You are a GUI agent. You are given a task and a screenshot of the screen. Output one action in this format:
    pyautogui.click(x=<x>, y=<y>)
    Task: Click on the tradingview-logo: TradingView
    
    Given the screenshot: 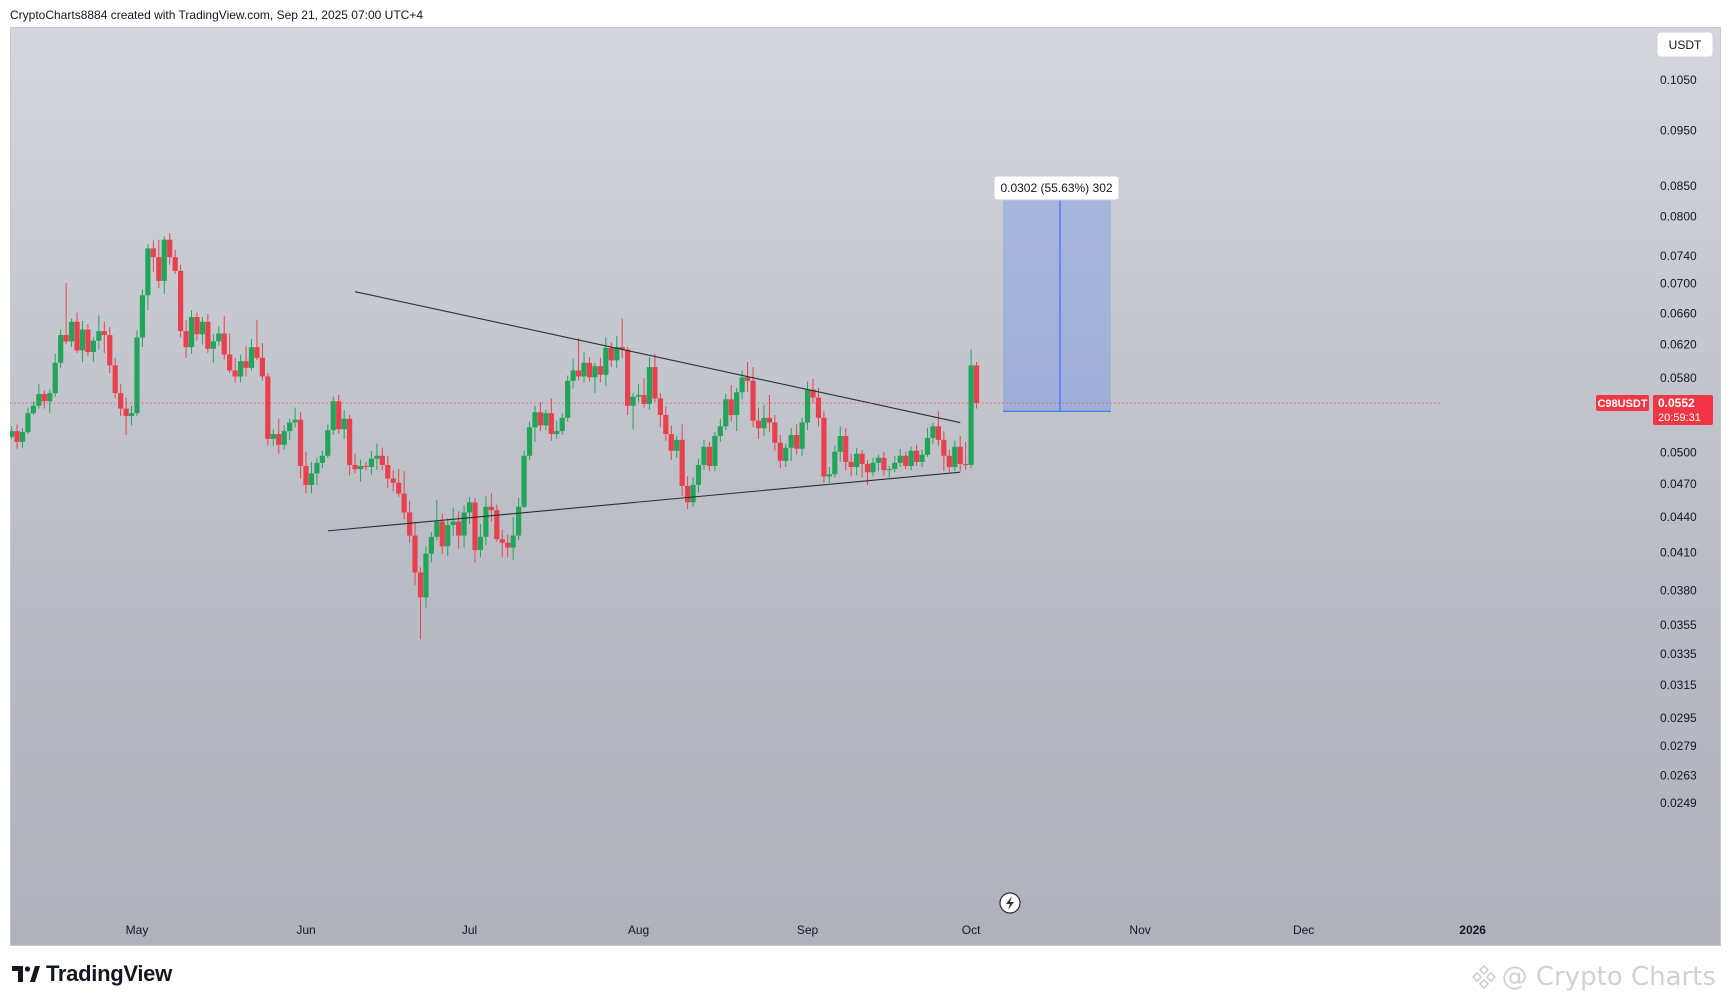 What is the action you would take?
    pyautogui.click(x=92, y=974)
    